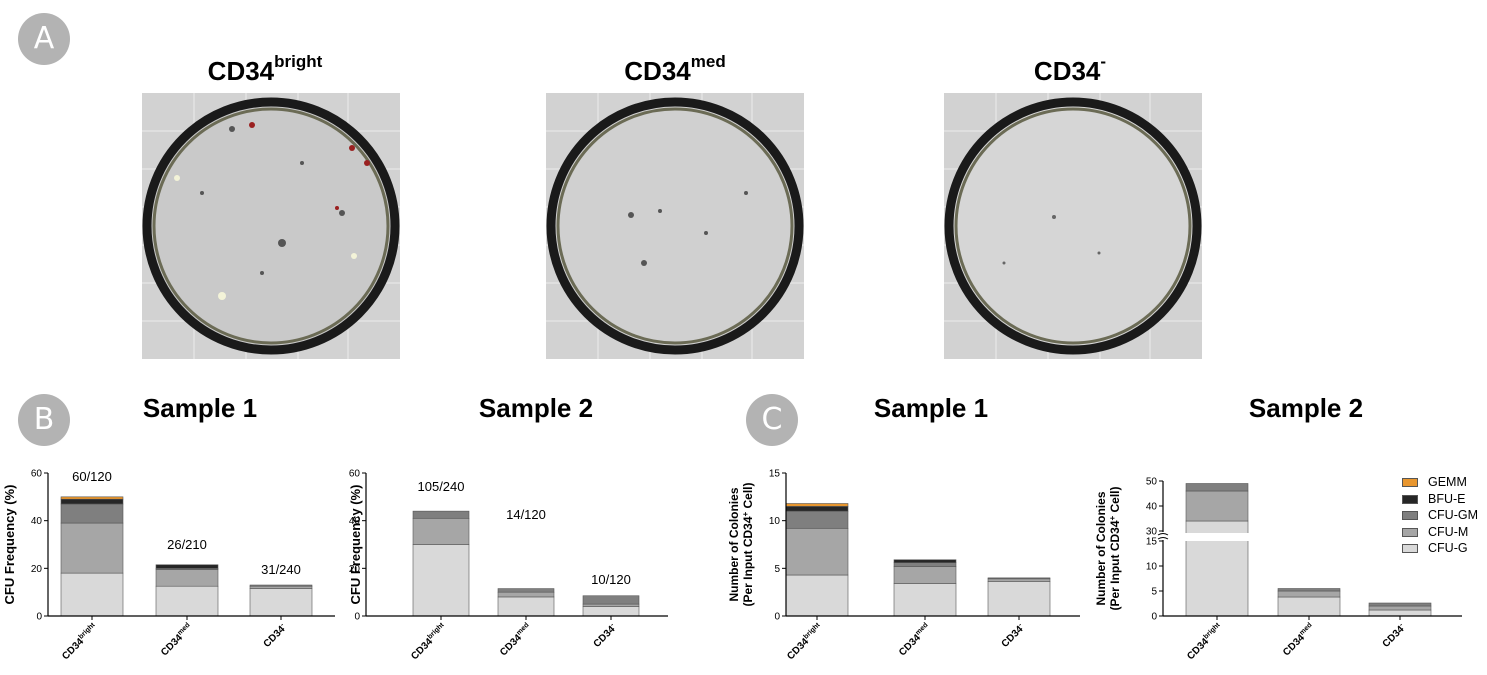 This screenshot has height=675, width=1487. Describe the element at coordinates (1410, 548) in the screenshot. I see `legend-swatch-cfu-g` at that location.